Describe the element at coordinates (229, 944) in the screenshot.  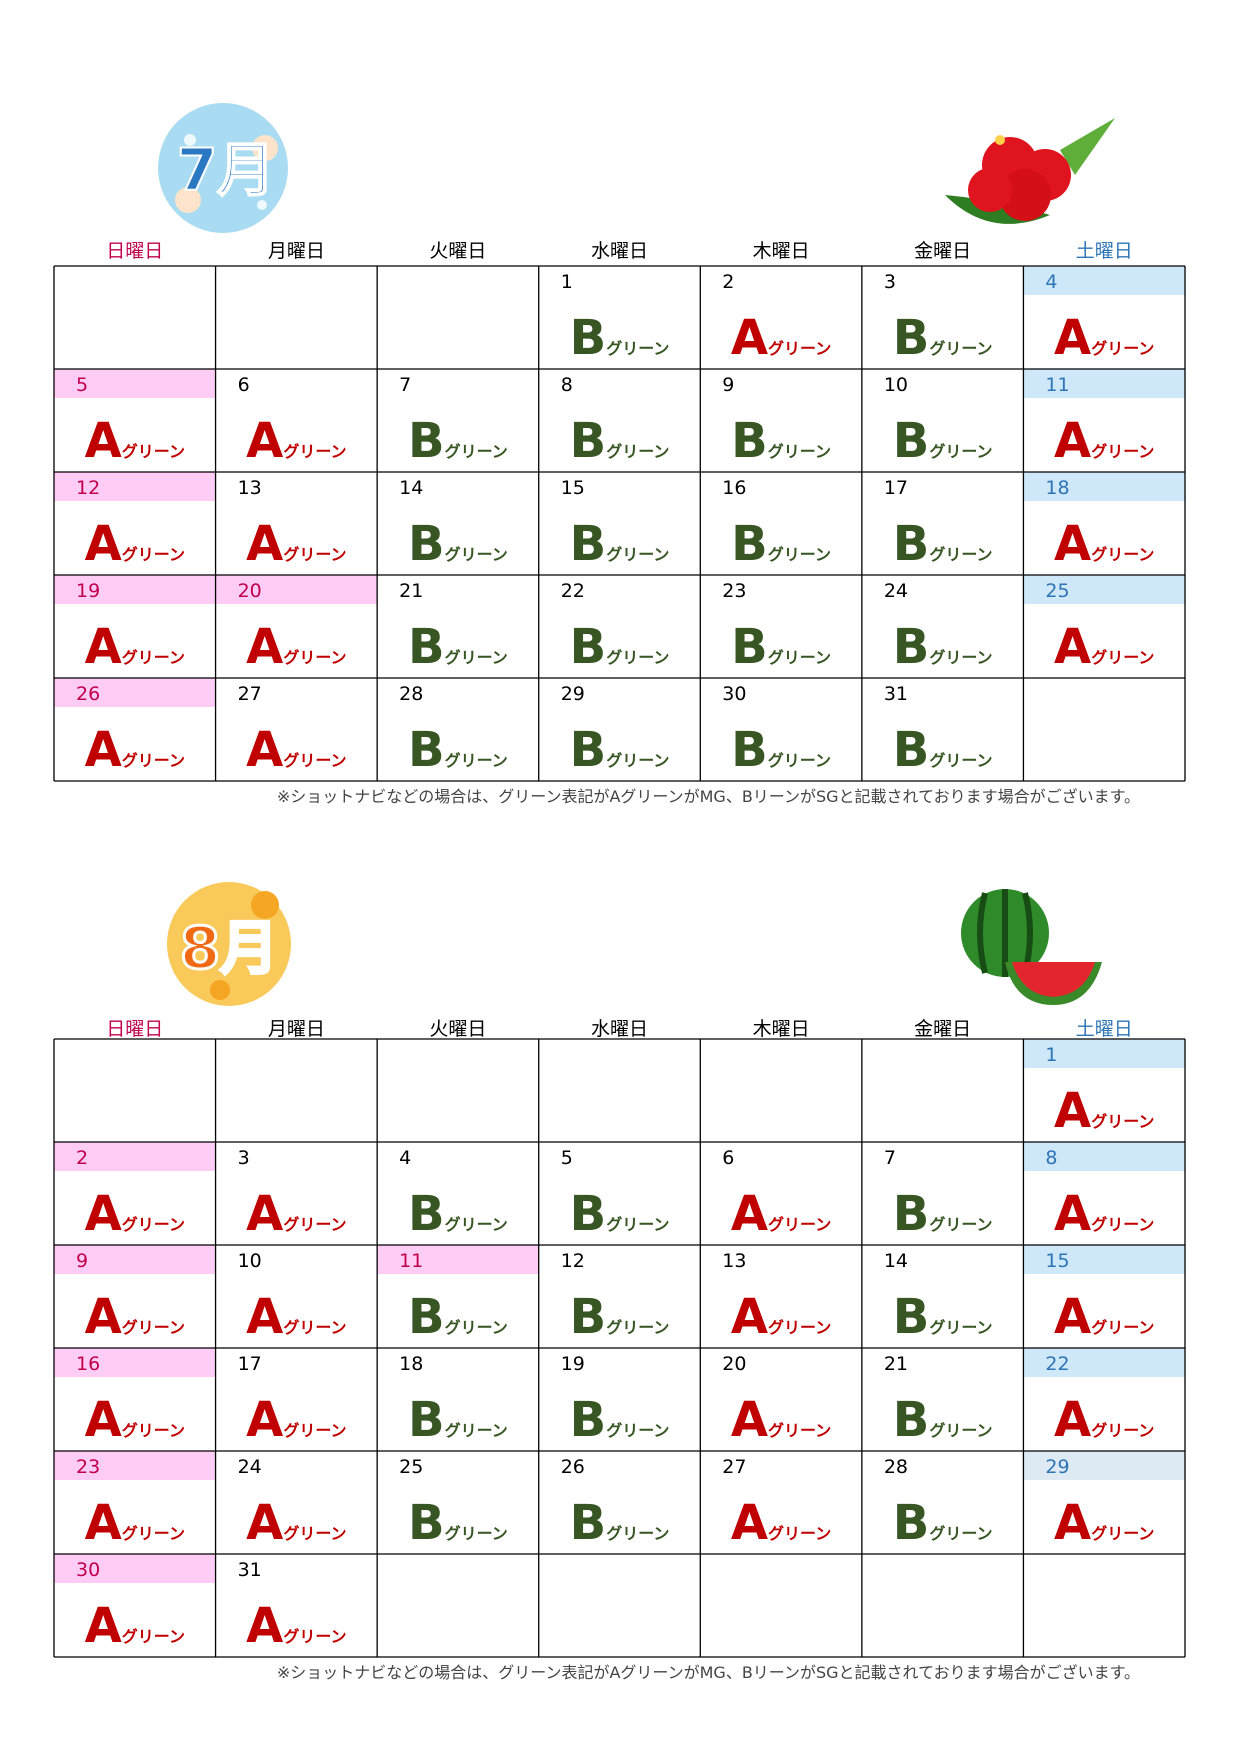
I see `august-icon: 8月` at that location.